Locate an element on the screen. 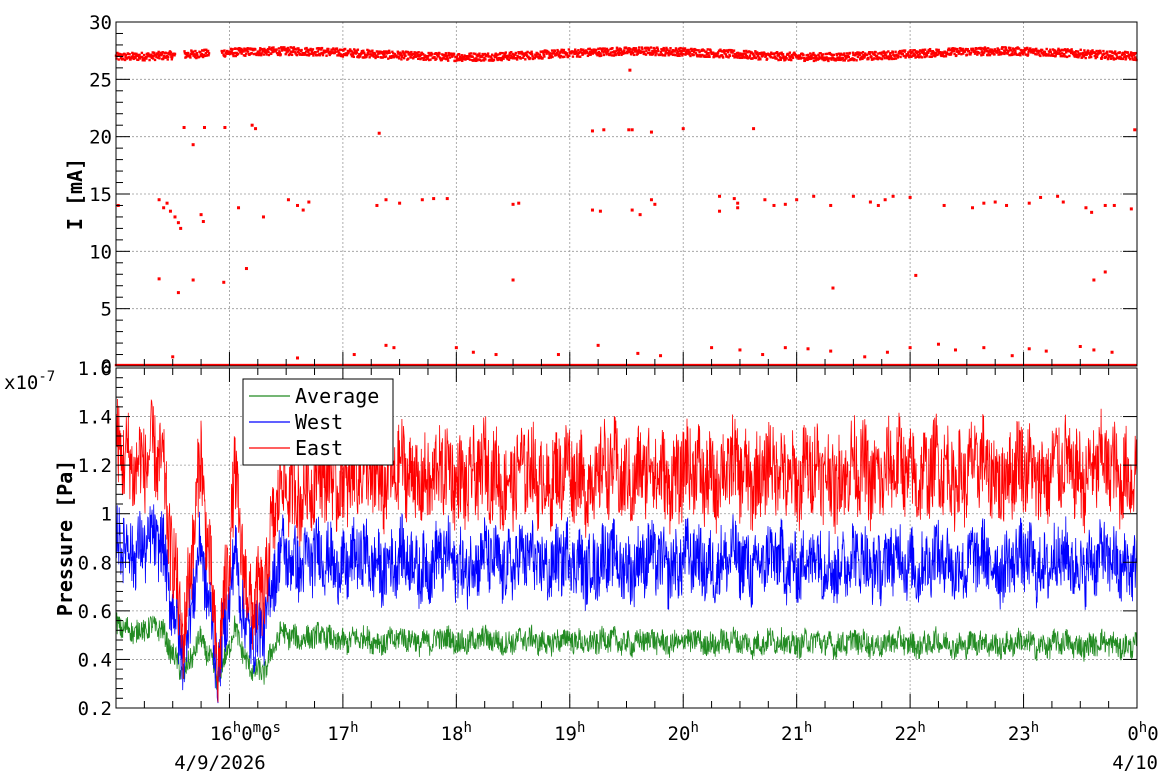  pressure-x-tick-label: 18h is located at coordinates (456, 732).